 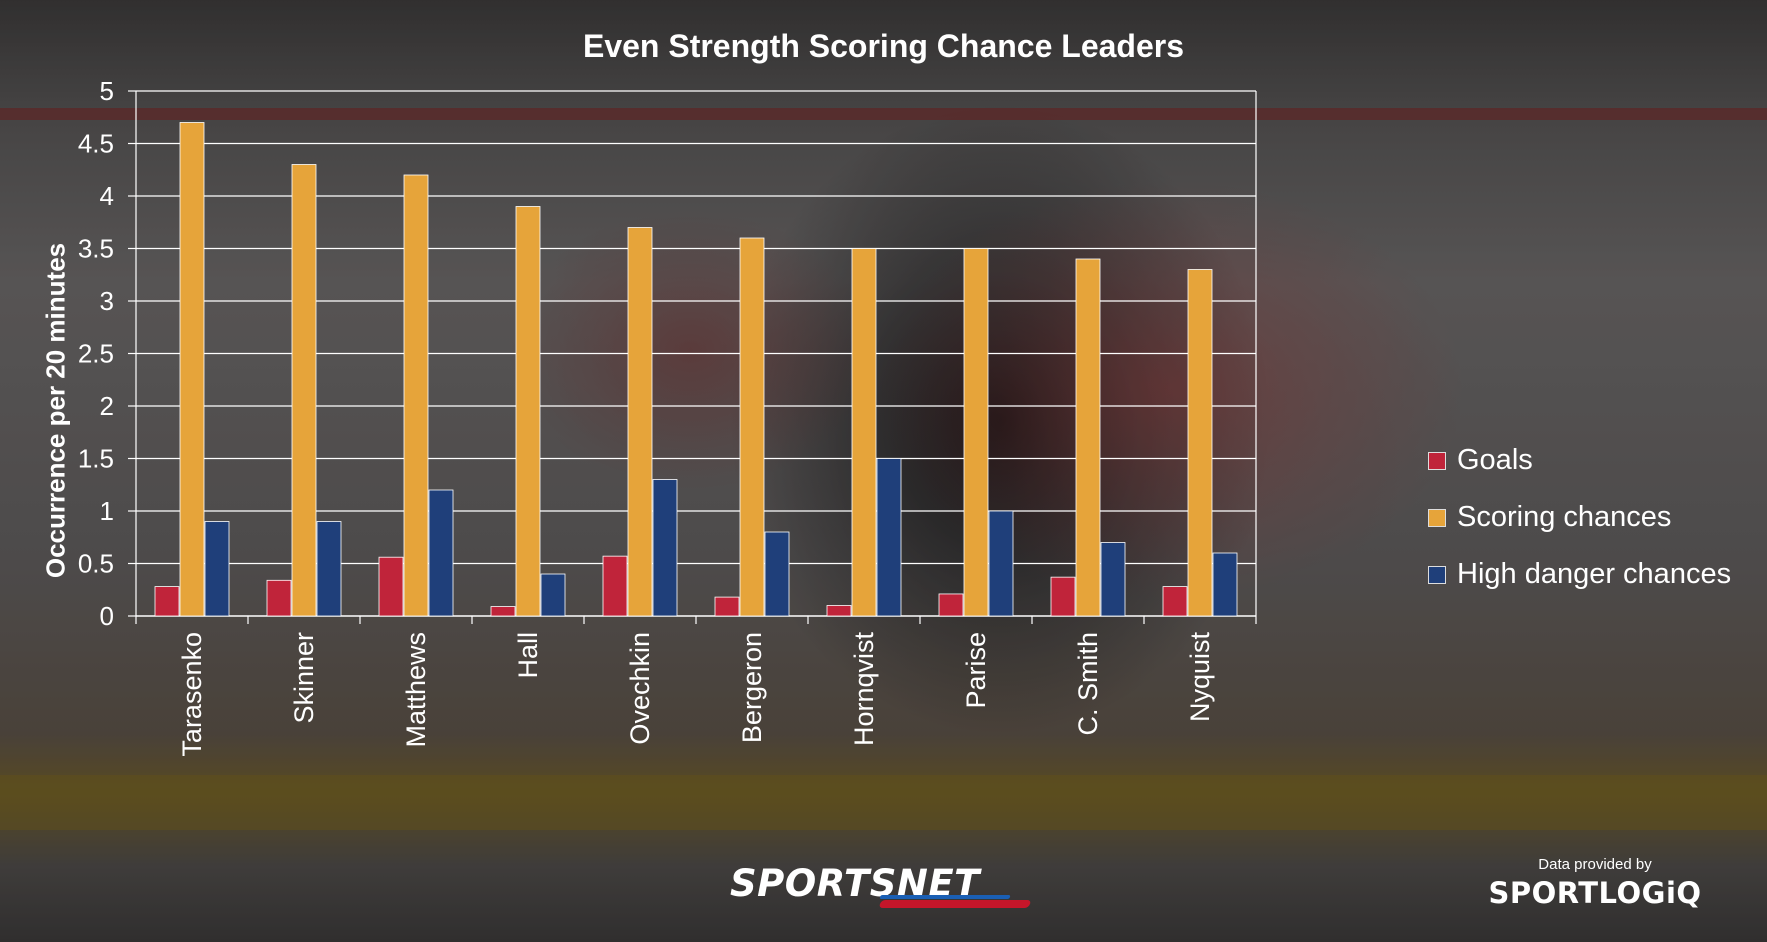 What do you see at coordinates (1579, 460) in the screenshot?
I see `legend-item: Goals` at bounding box center [1579, 460].